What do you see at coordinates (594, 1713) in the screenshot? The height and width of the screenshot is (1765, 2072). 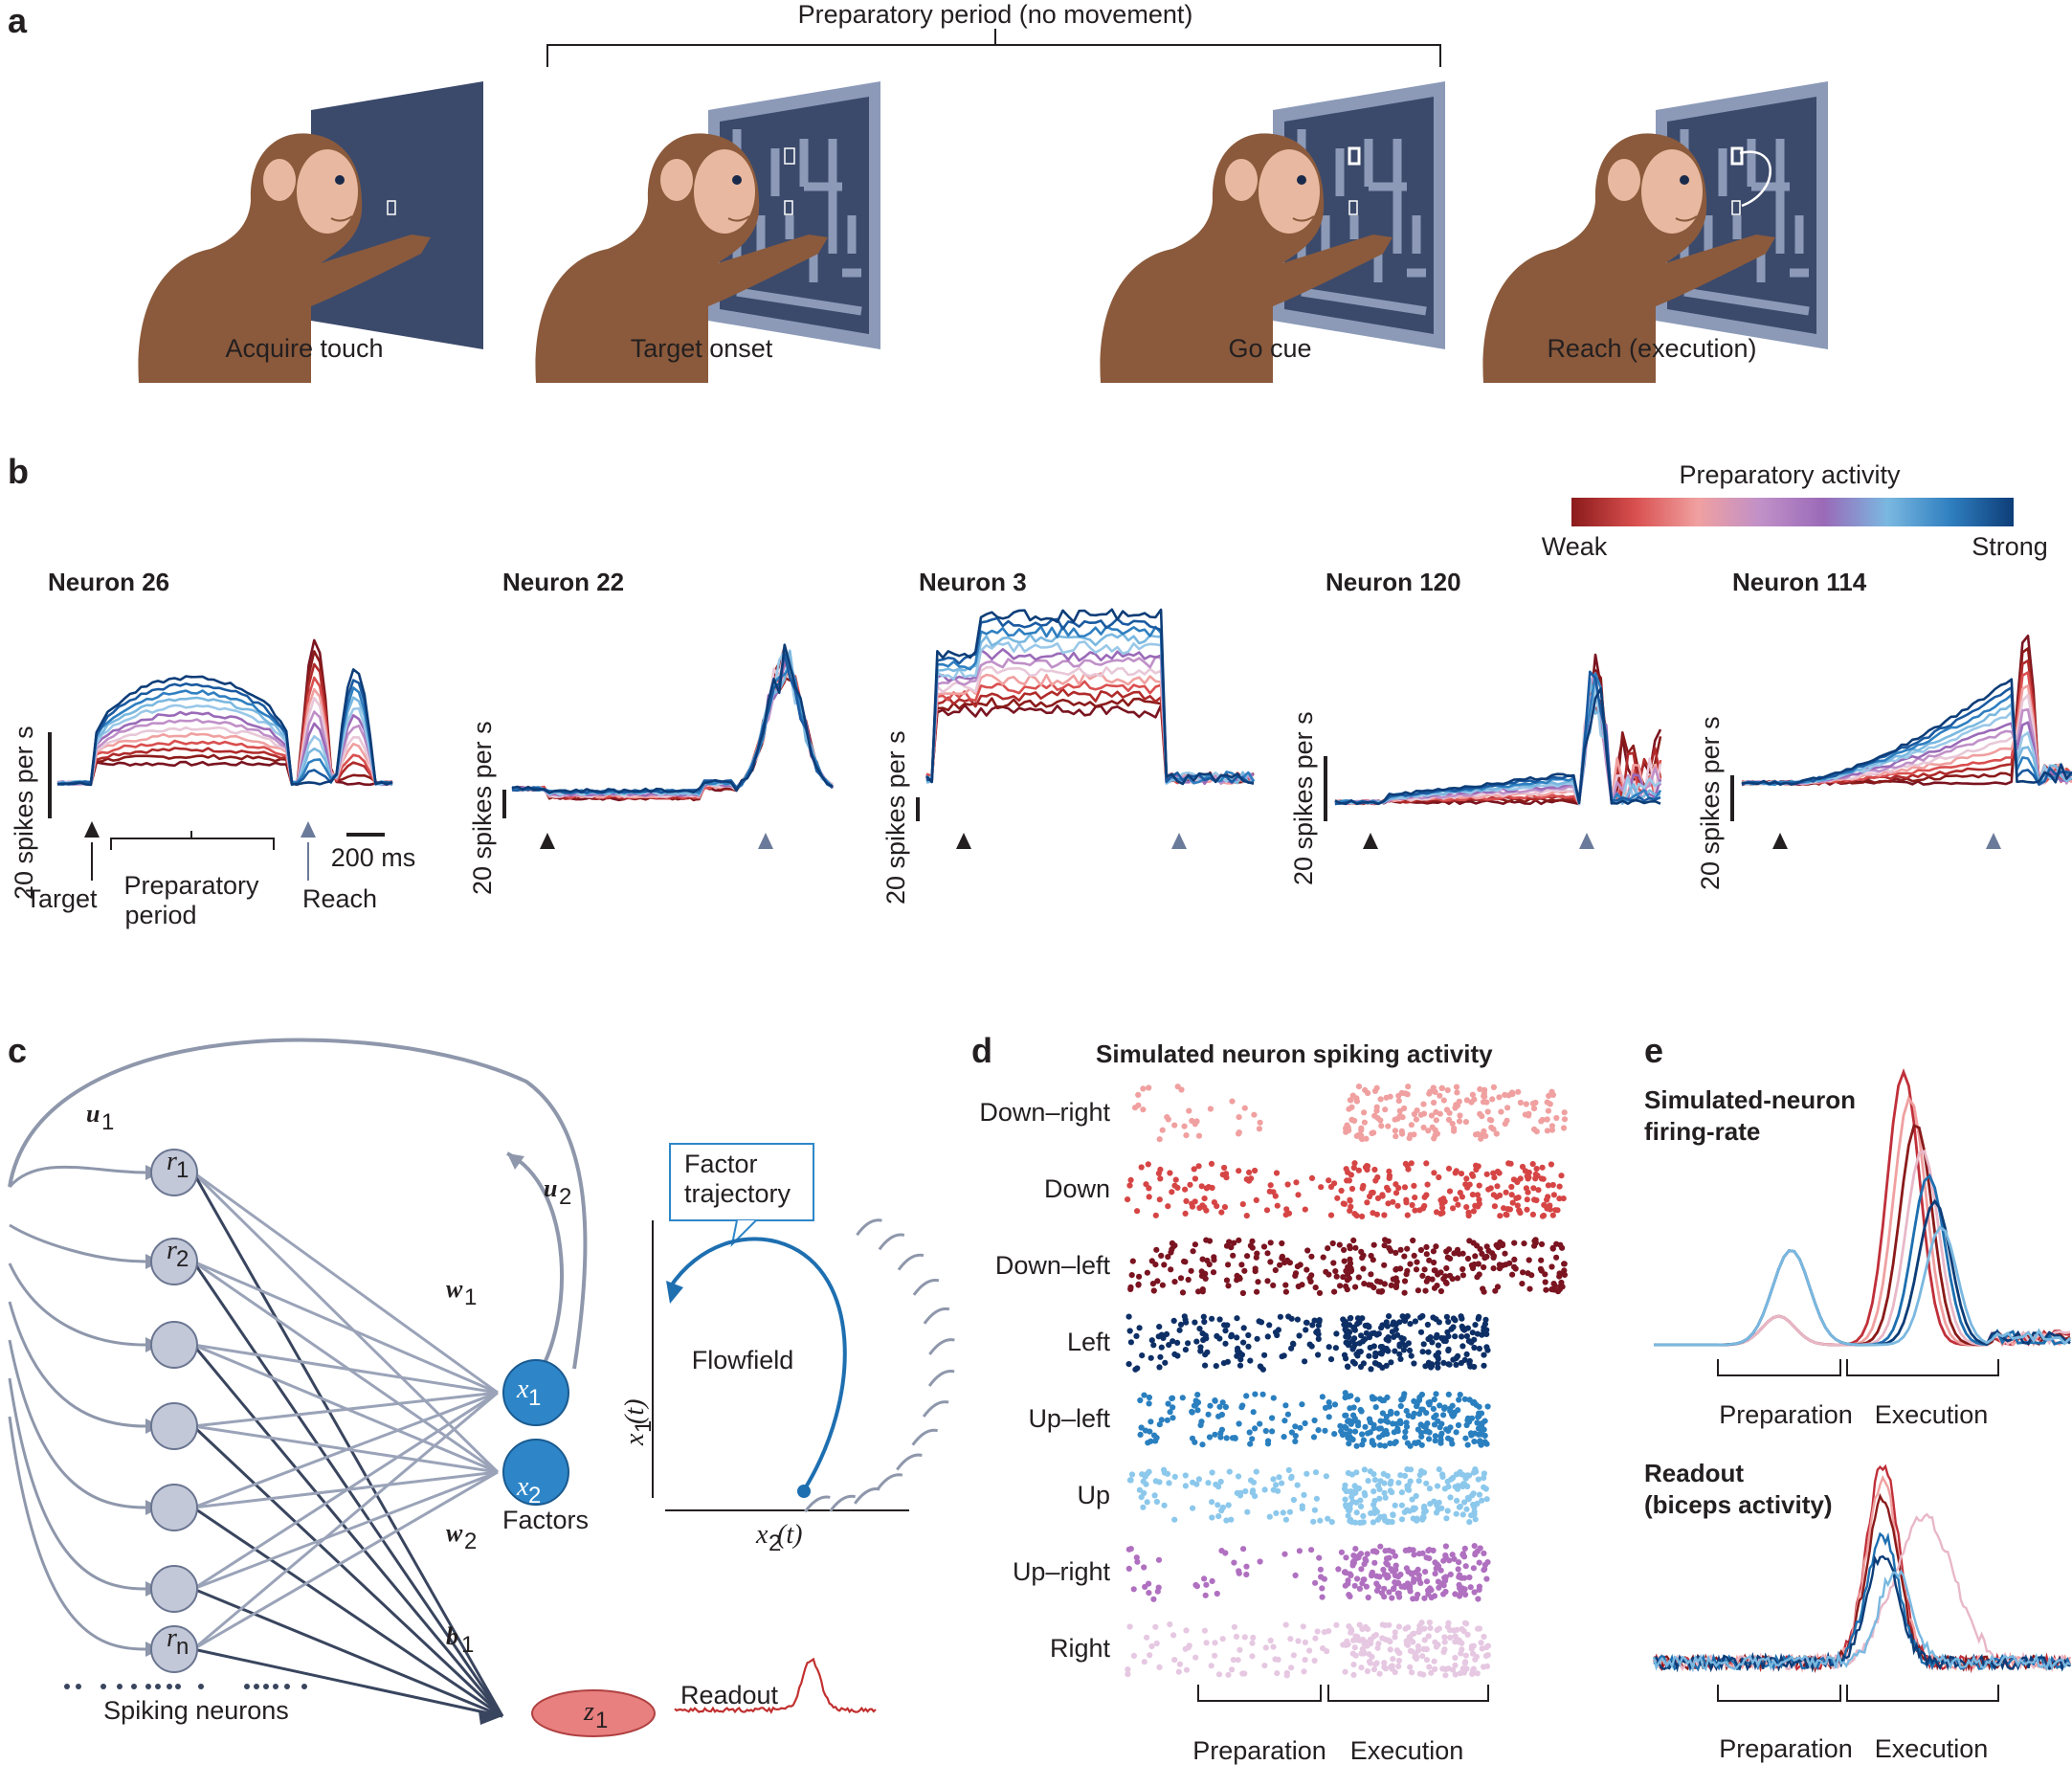 I see `readout-node` at bounding box center [594, 1713].